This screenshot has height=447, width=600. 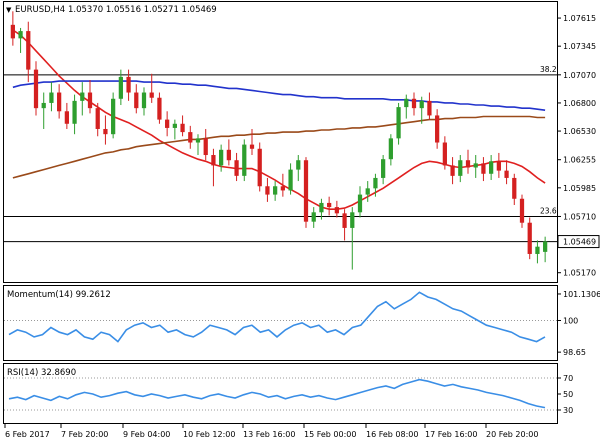 What do you see at coordinates (392, 434) in the screenshot?
I see `time-axis-label: 16 Feb 08:00` at bounding box center [392, 434].